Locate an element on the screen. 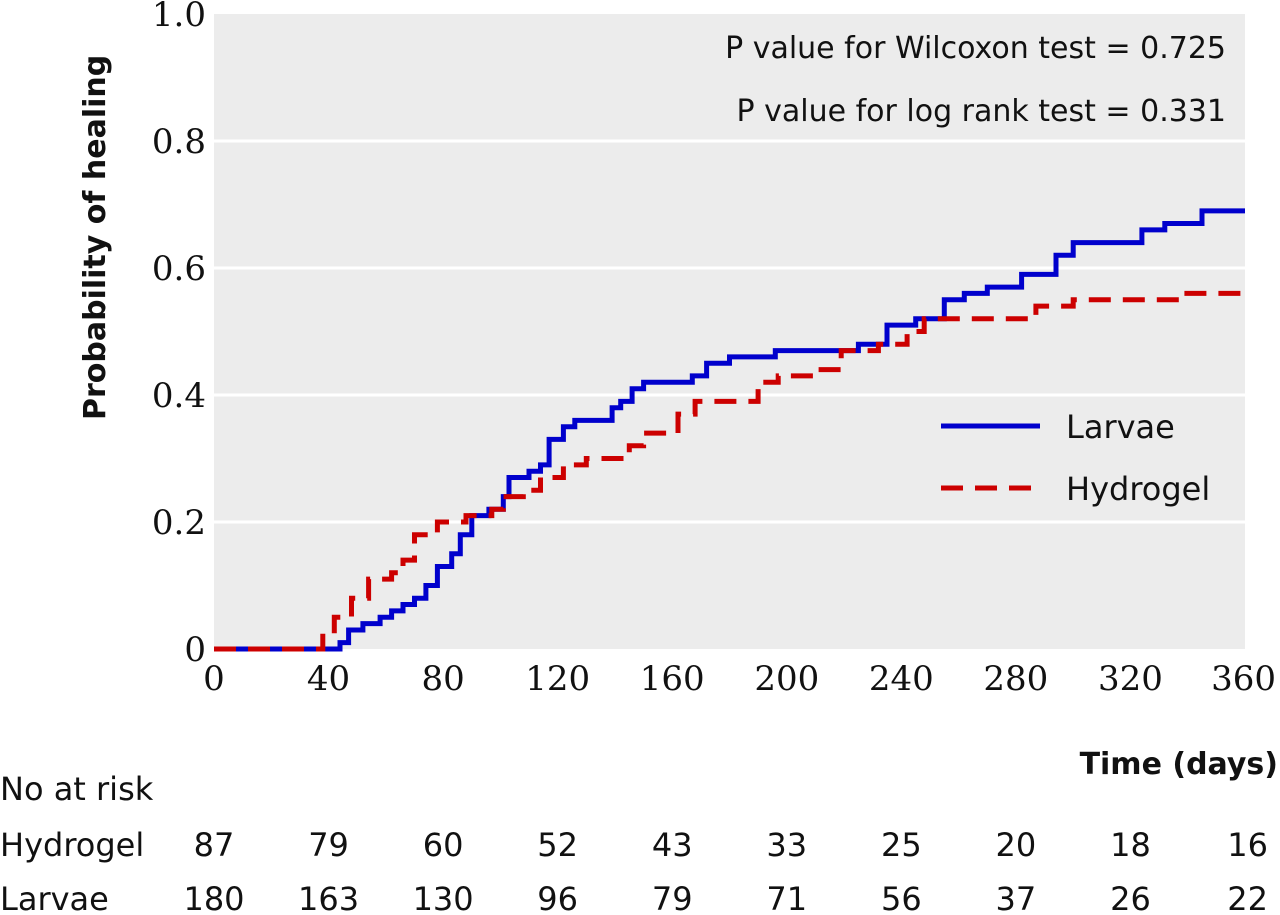 This screenshot has width=1280, height=915. x-tick-label: 320 is located at coordinates (1130, 679).